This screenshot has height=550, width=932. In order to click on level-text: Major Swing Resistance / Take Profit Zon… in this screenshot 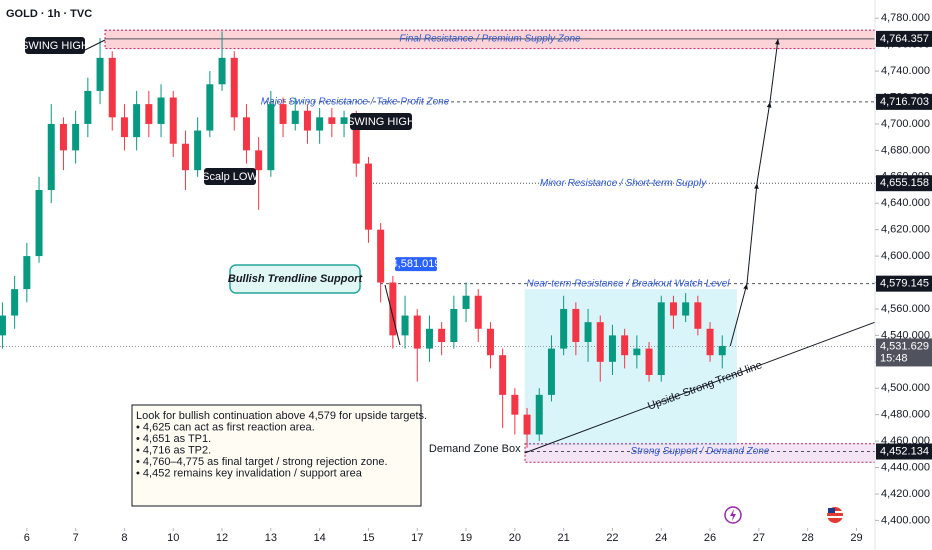, I will do `click(355, 102)`.